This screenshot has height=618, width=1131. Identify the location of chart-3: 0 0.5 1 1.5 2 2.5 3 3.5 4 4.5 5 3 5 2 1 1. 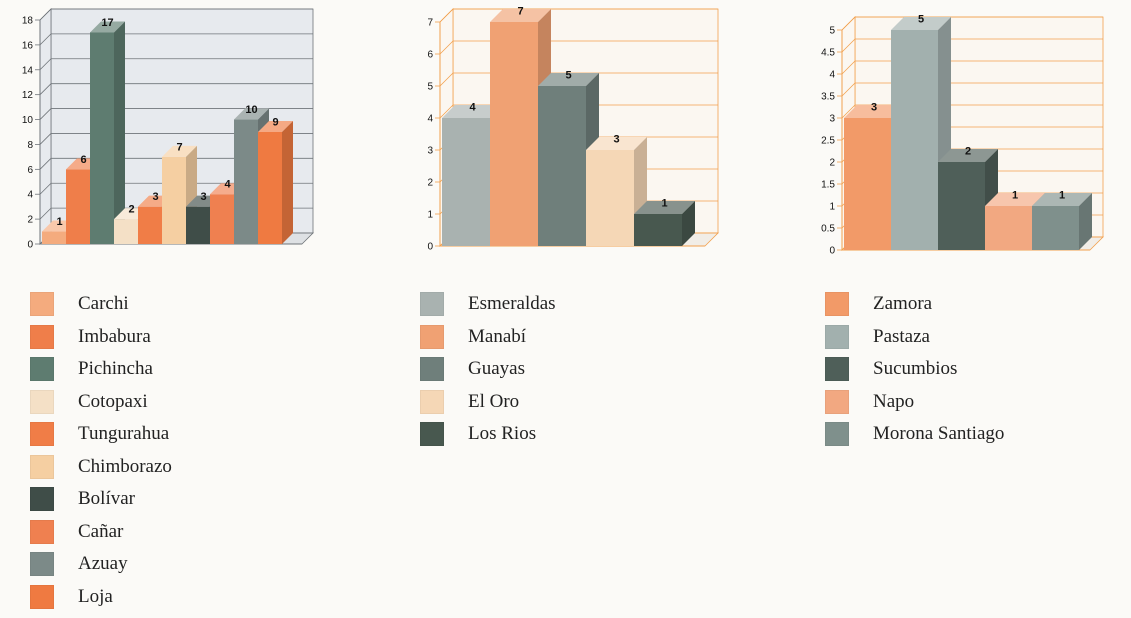
(965, 138).